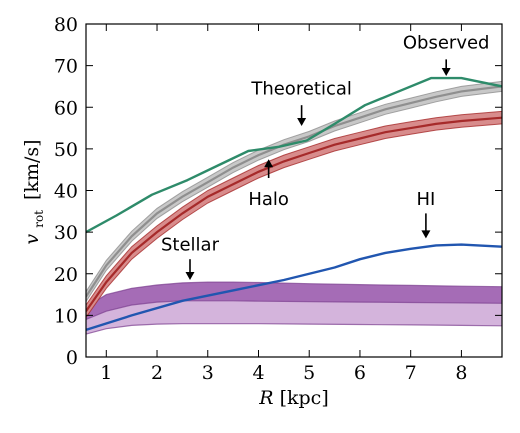 This screenshot has height=433, width=520. What do you see at coordinates (304, 398) in the screenshot?
I see `x-axis-label-unit: [kpc]` at bounding box center [304, 398].